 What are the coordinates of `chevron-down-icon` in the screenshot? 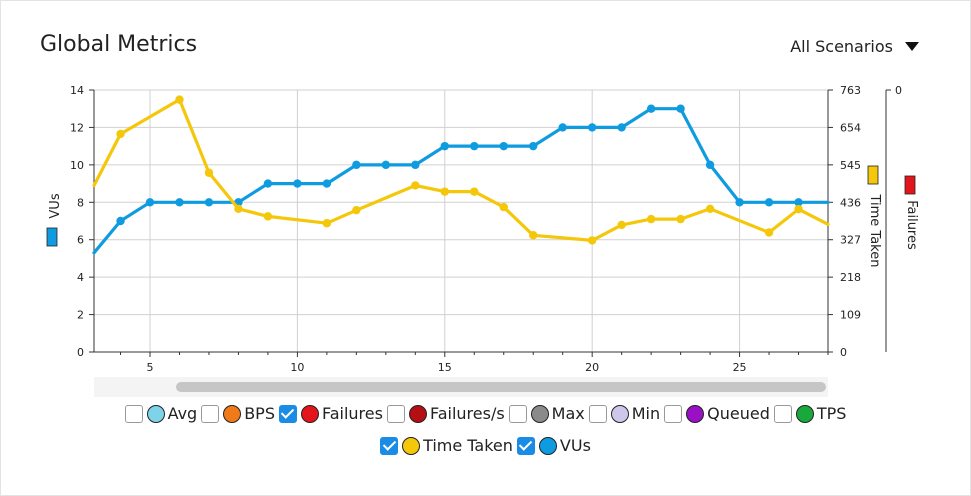 It's located at (912, 46).